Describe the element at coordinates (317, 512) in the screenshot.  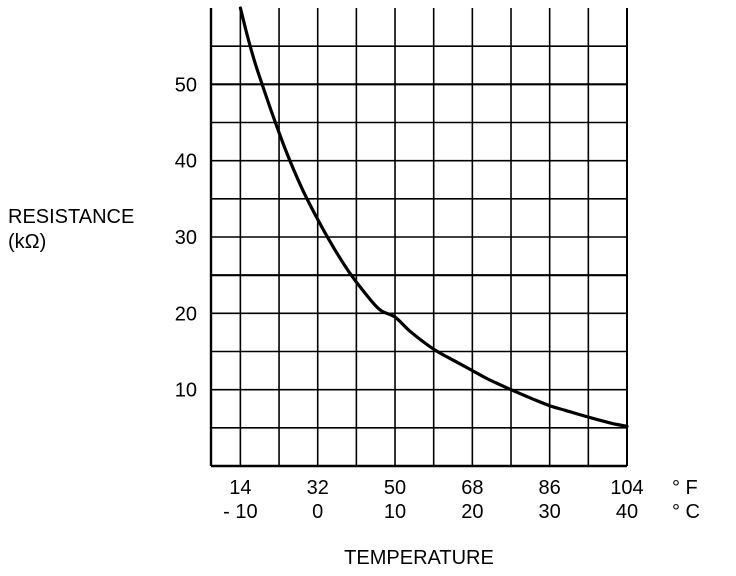
I see `x-tick-label-c: 0` at that location.